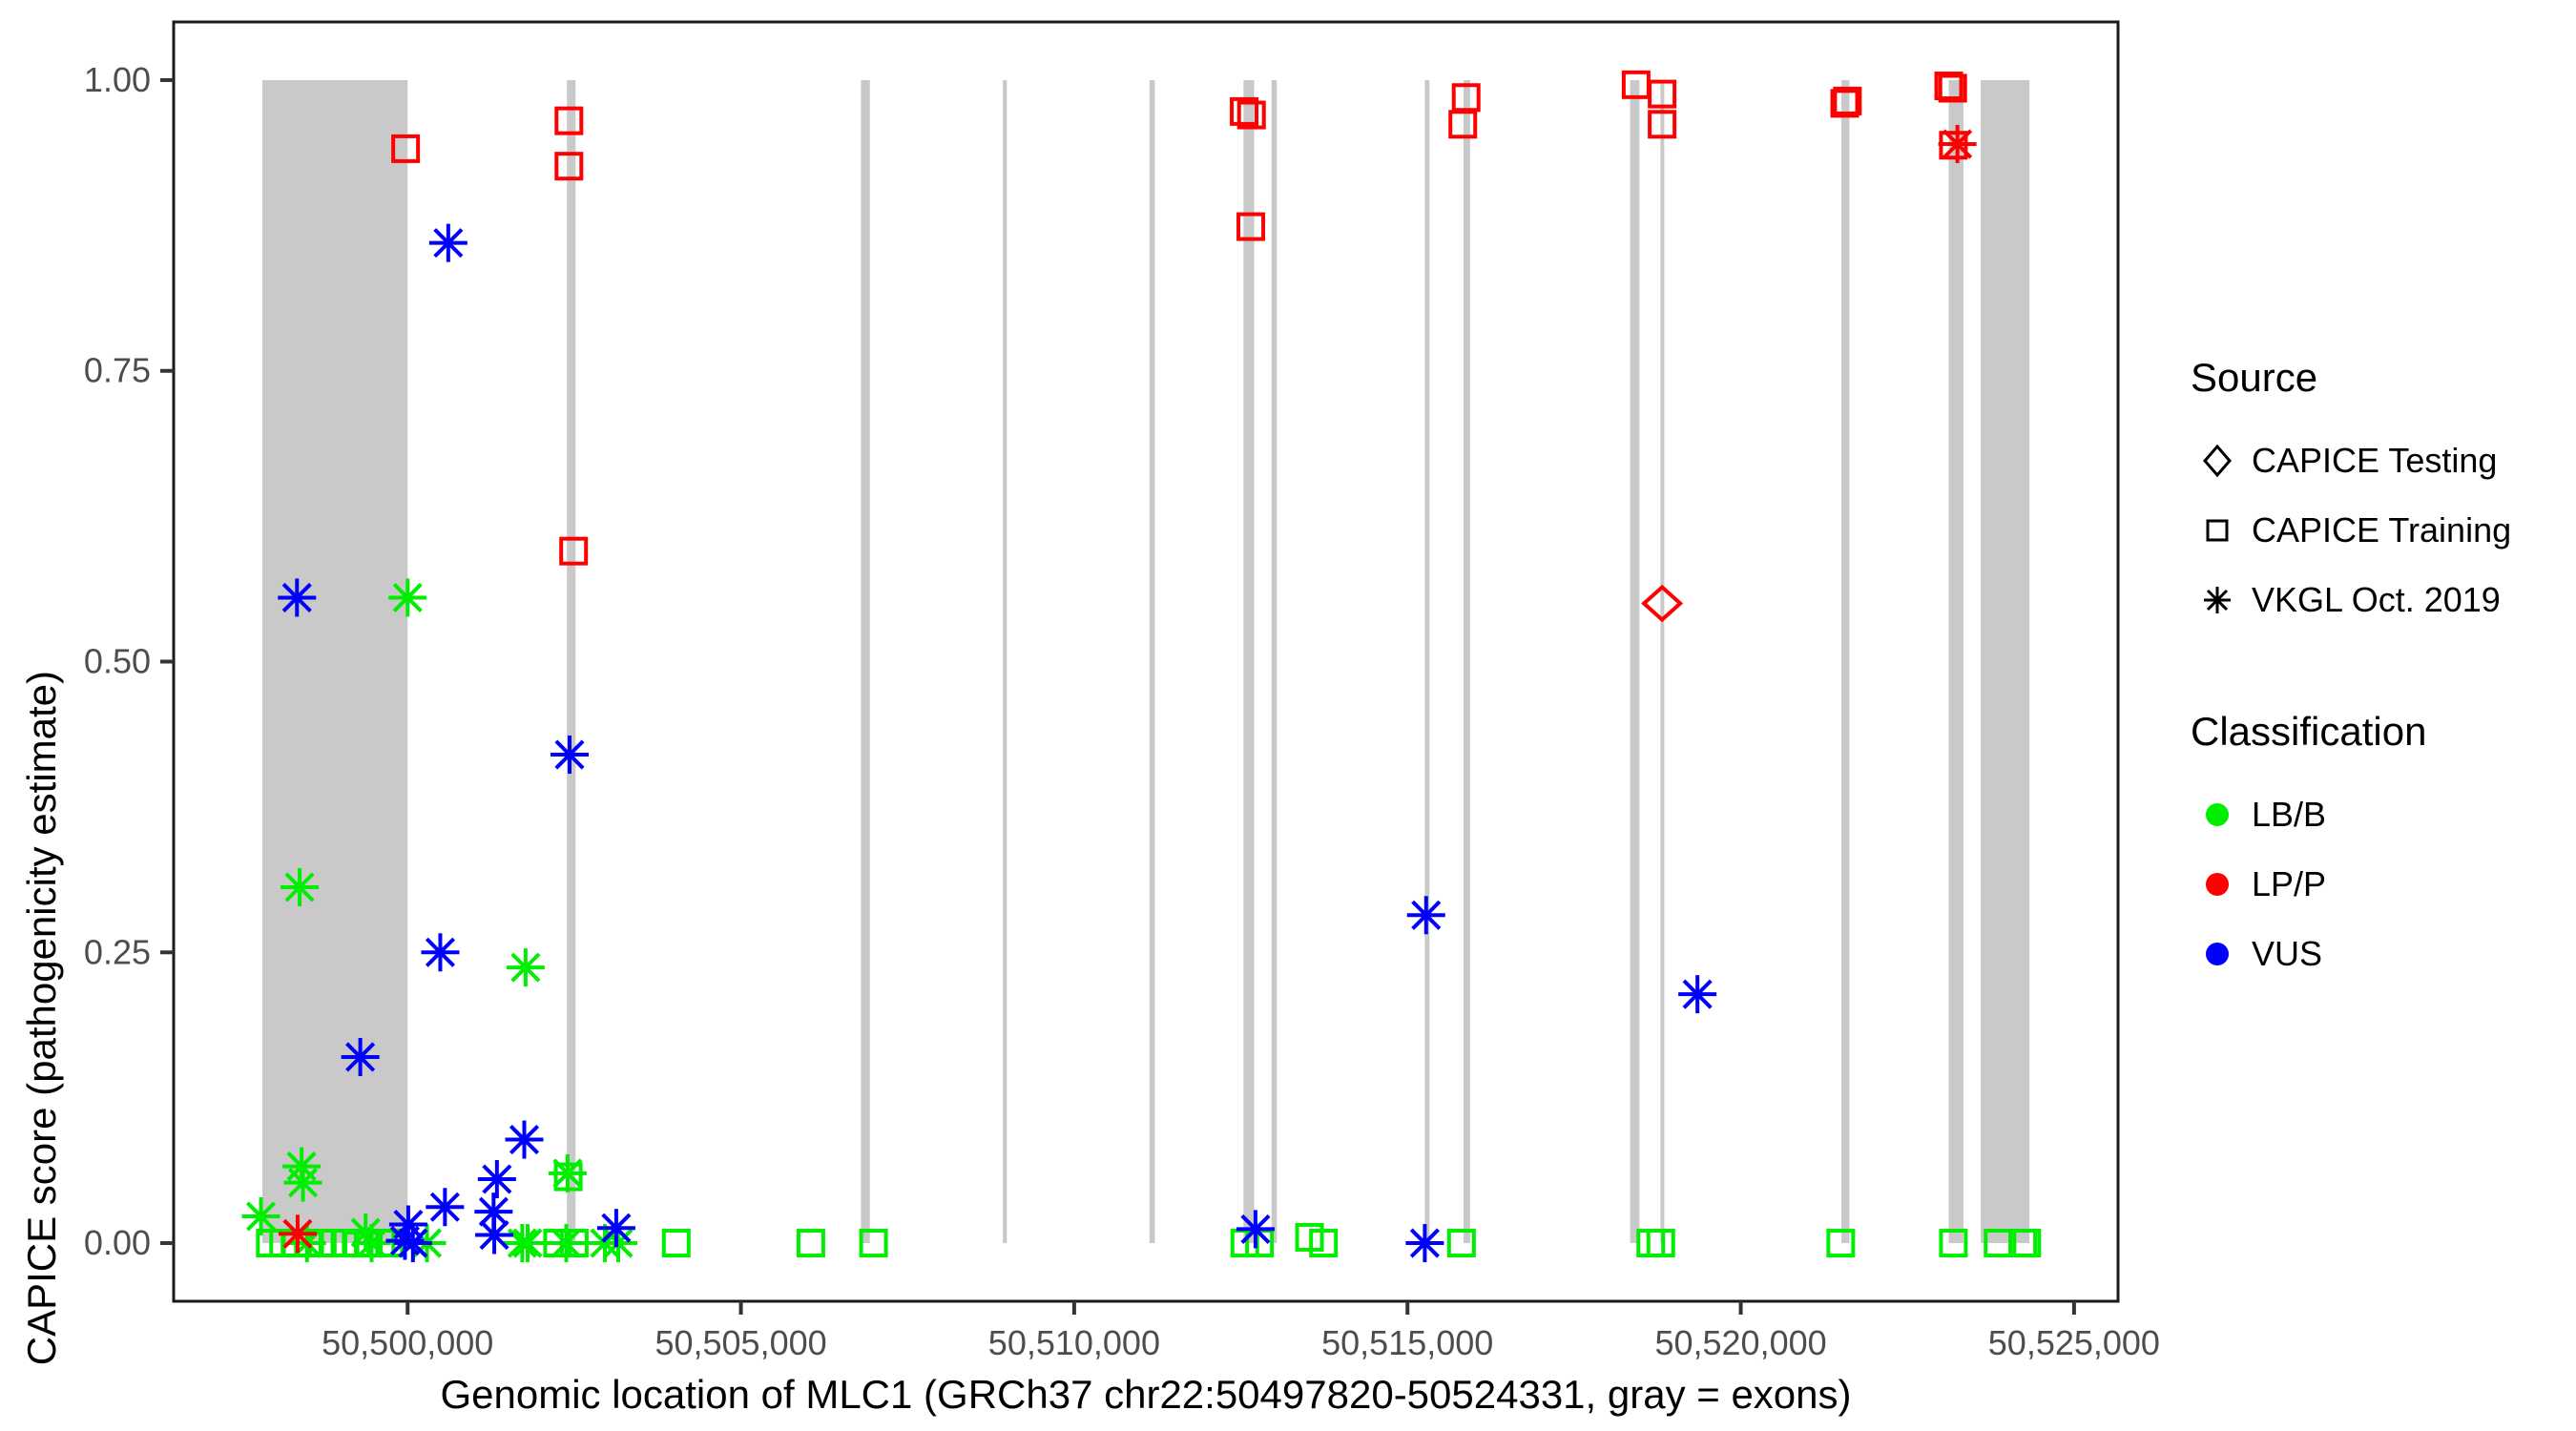 This screenshot has width=2576, height=1431. I want to click on y-tick-label: 0.00, so click(117, 1242).